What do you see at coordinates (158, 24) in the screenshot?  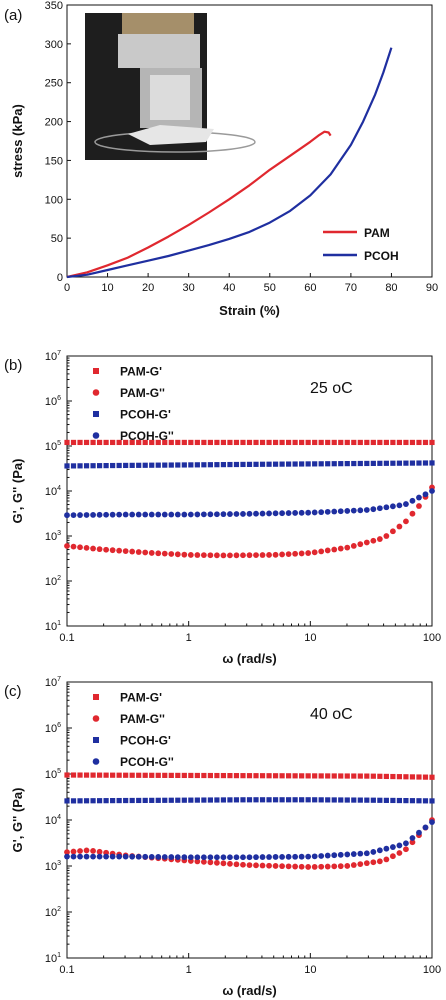 I see `photo-clamp-top` at bounding box center [158, 24].